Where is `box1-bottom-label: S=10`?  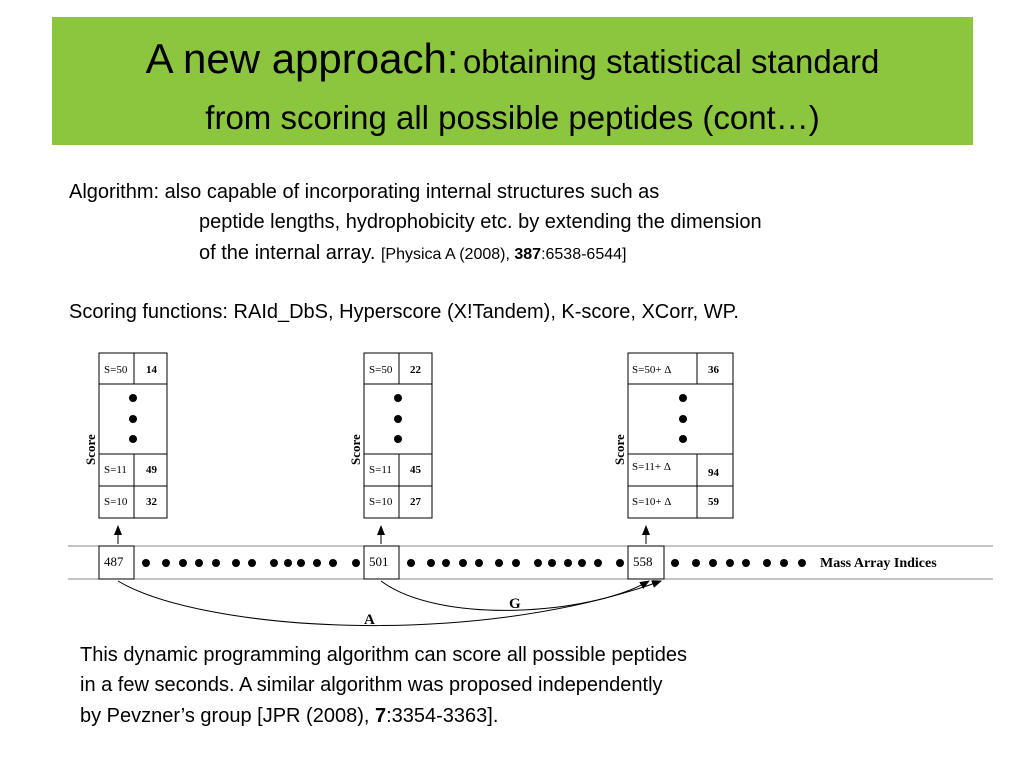 box1-bottom-label: S=10 is located at coordinates (116, 502).